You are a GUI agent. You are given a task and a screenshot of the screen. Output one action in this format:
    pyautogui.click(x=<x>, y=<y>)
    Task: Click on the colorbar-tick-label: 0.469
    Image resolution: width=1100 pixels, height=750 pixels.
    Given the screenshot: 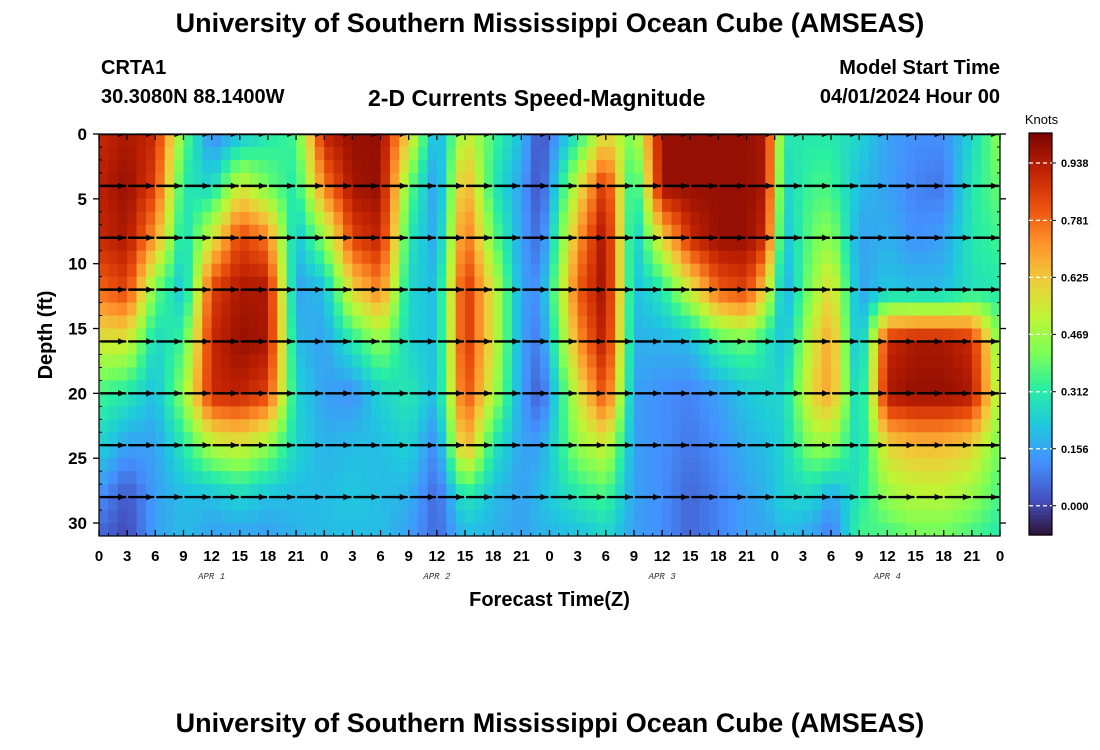 What is the action you would take?
    pyautogui.click(x=1075, y=335)
    